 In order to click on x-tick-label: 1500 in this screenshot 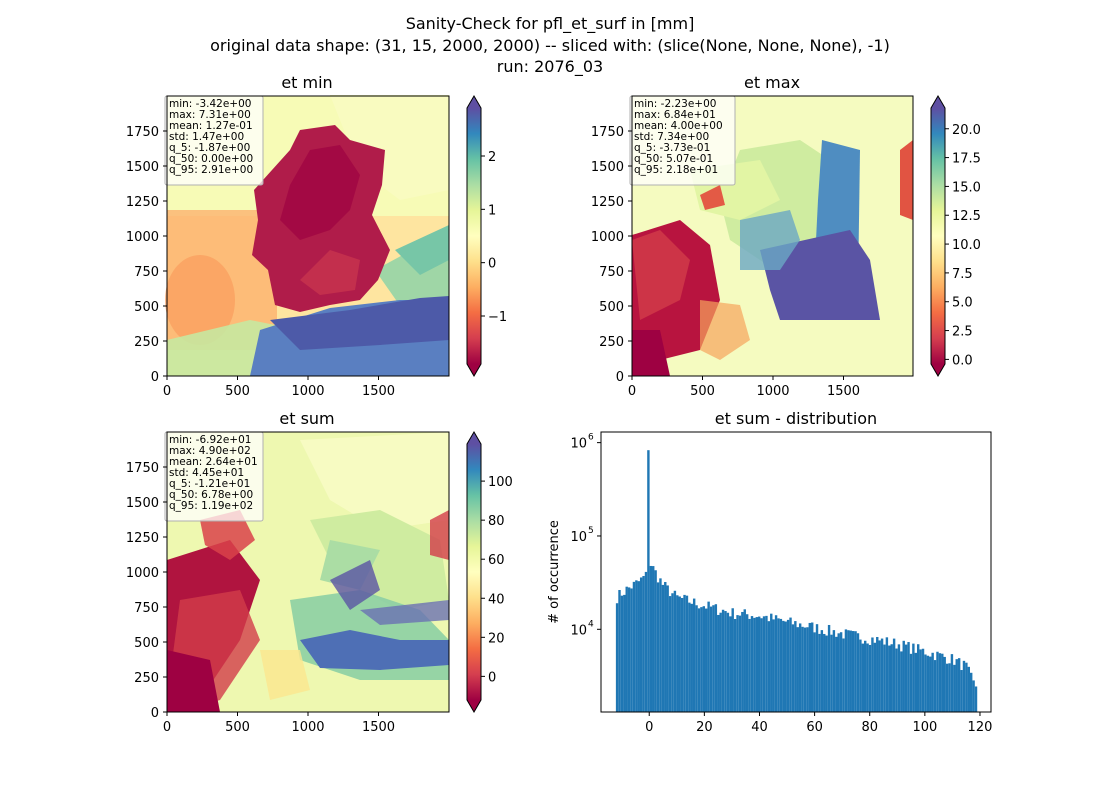, I will do `click(378, 727)`.